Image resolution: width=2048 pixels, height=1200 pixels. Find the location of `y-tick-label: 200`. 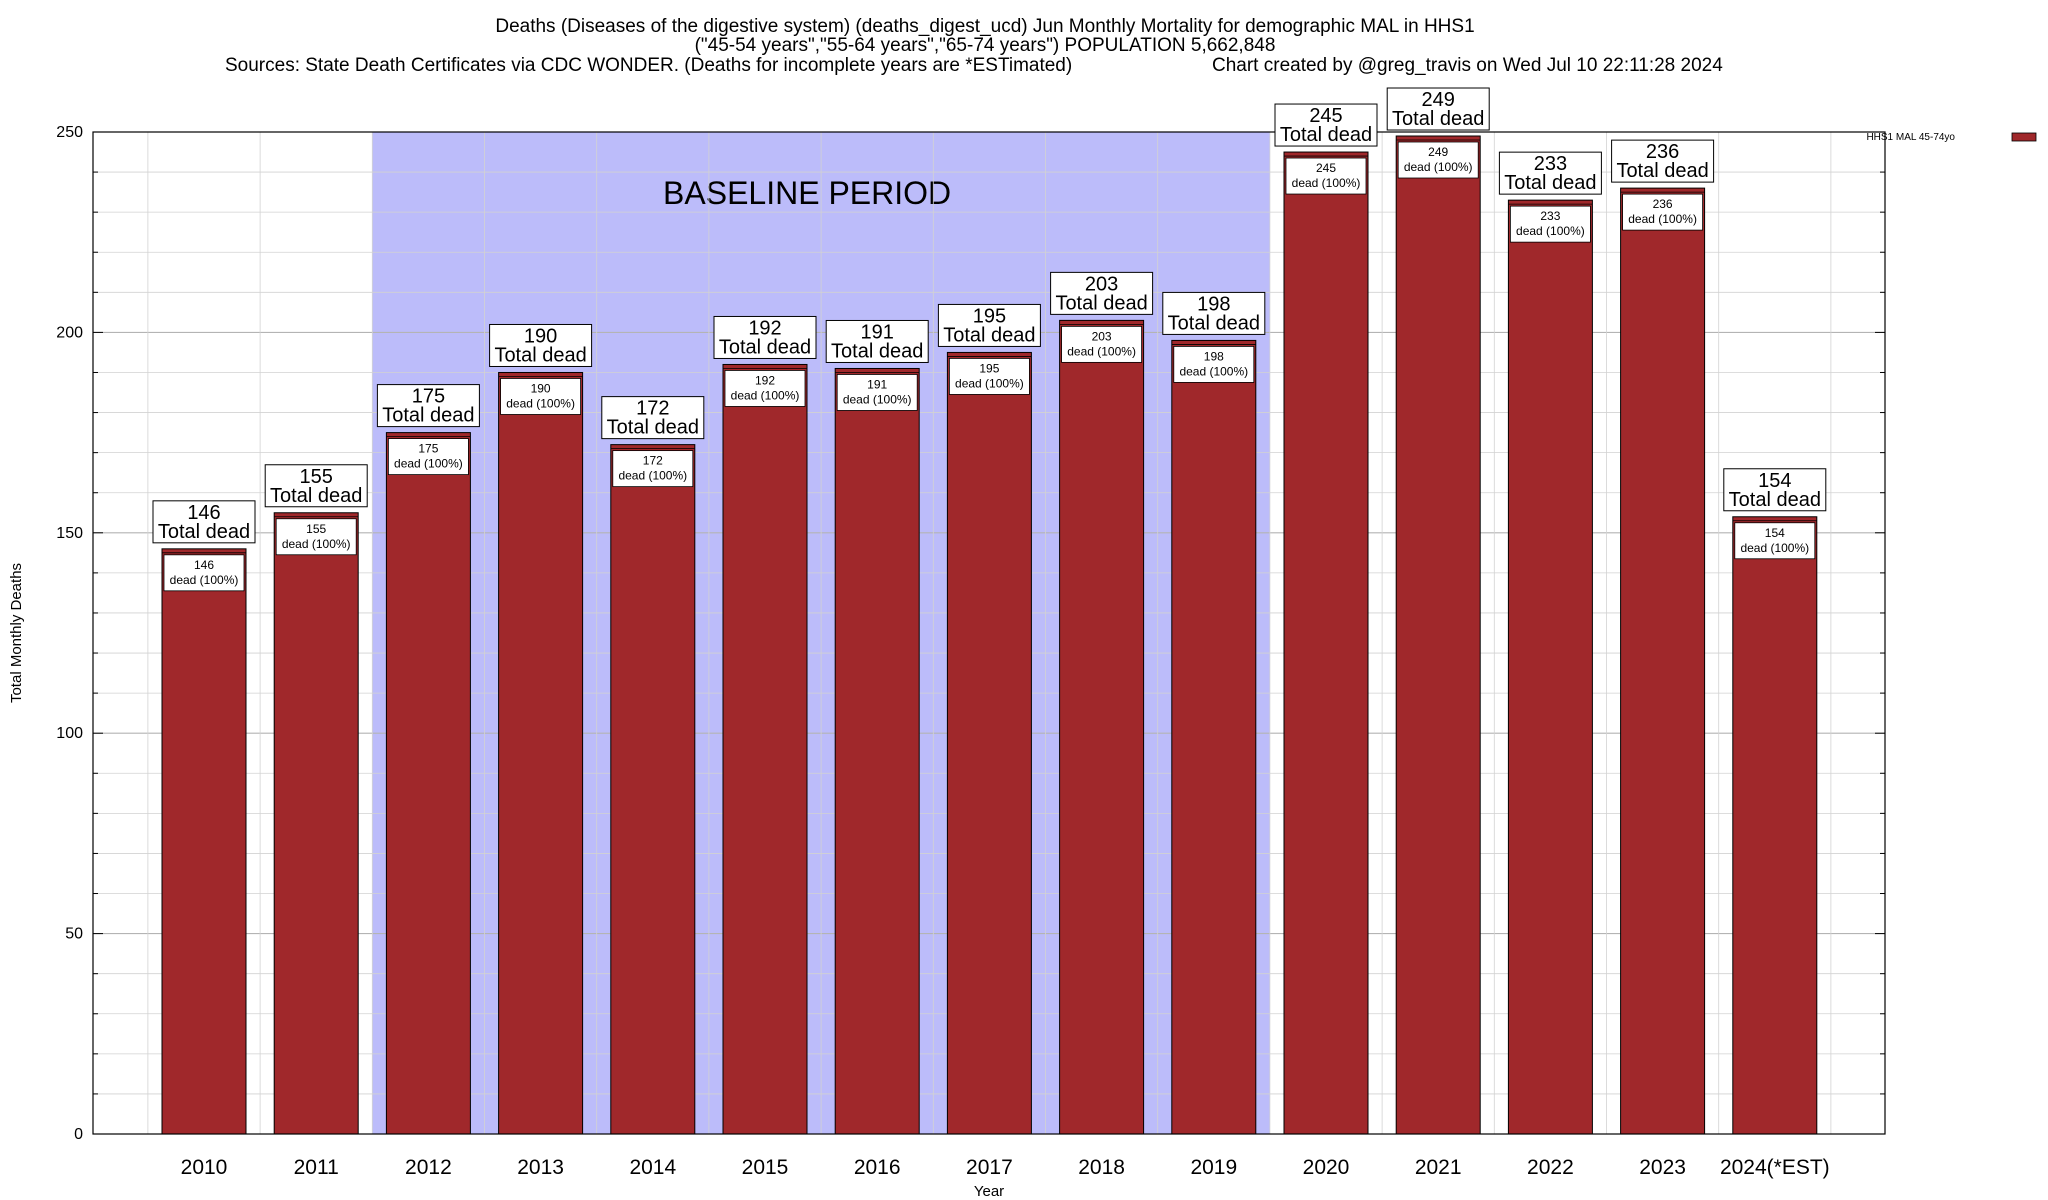

y-tick-label: 200 is located at coordinates (69, 332).